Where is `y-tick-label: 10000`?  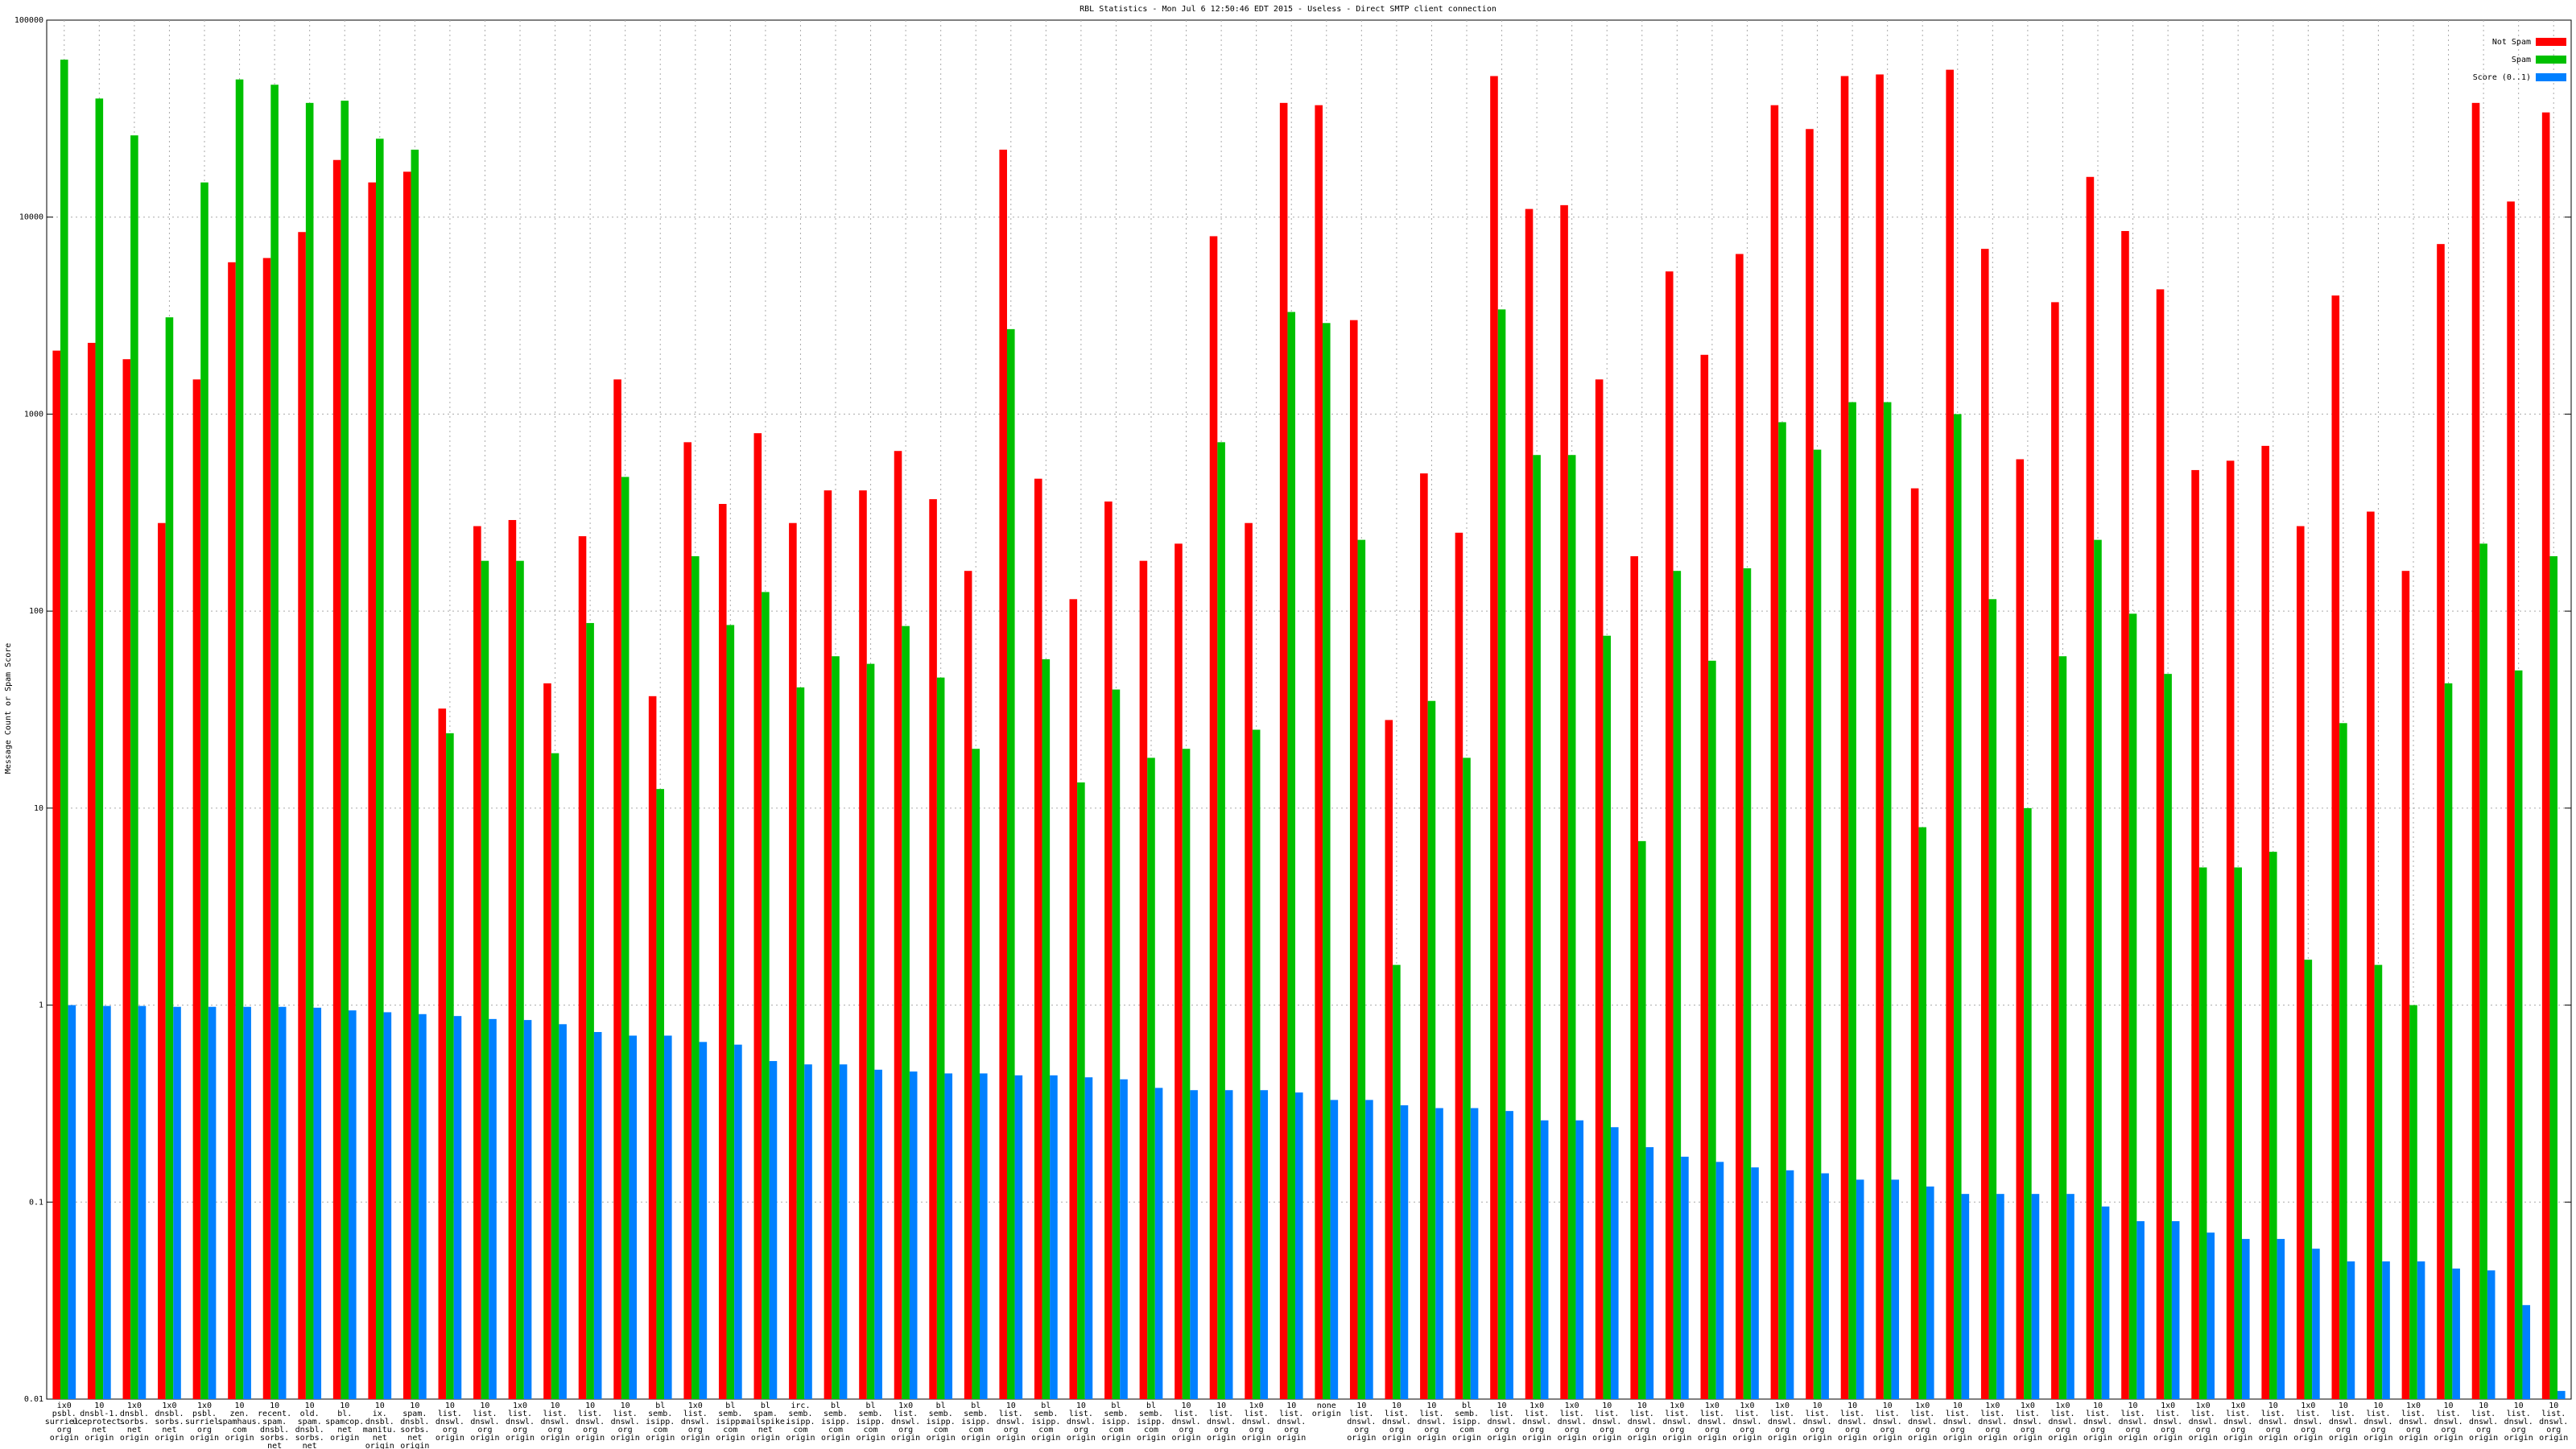
y-tick-label: 10000 is located at coordinates (31, 217).